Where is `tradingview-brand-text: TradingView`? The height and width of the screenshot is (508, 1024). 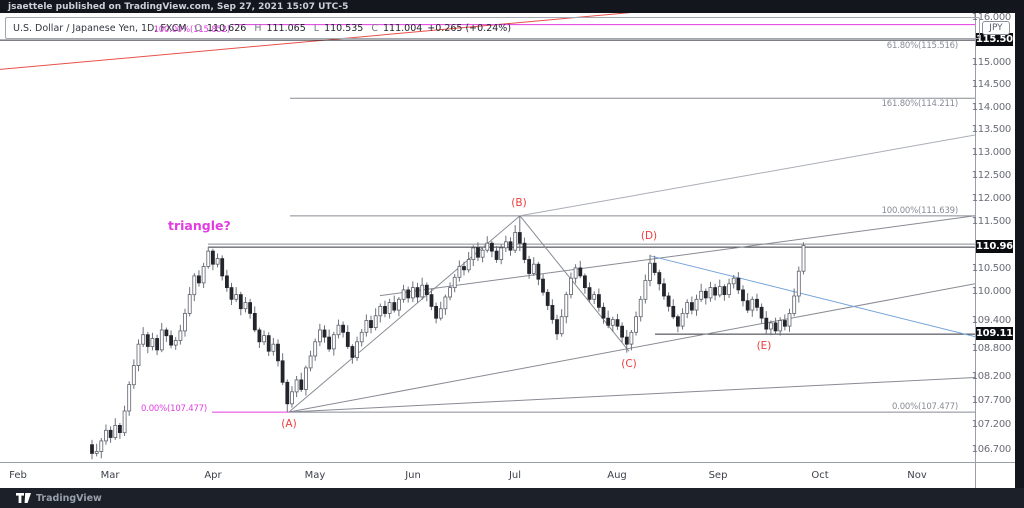
tradingview-brand-text: TradingView is located at coordinates (69, 498).